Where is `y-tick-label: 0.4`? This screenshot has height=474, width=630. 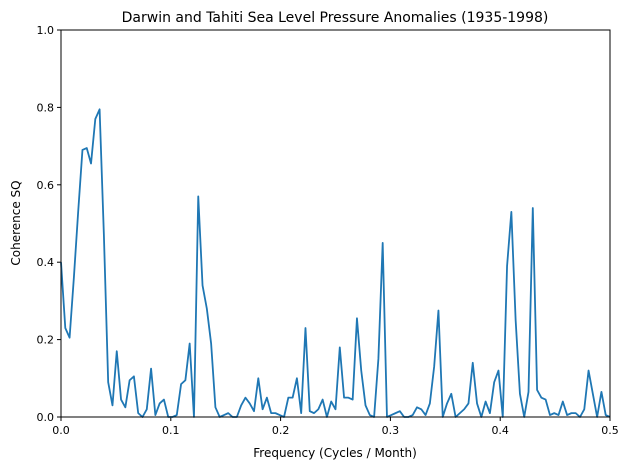 y-tick-label: 0.4 is located at coordinates (46, 262).